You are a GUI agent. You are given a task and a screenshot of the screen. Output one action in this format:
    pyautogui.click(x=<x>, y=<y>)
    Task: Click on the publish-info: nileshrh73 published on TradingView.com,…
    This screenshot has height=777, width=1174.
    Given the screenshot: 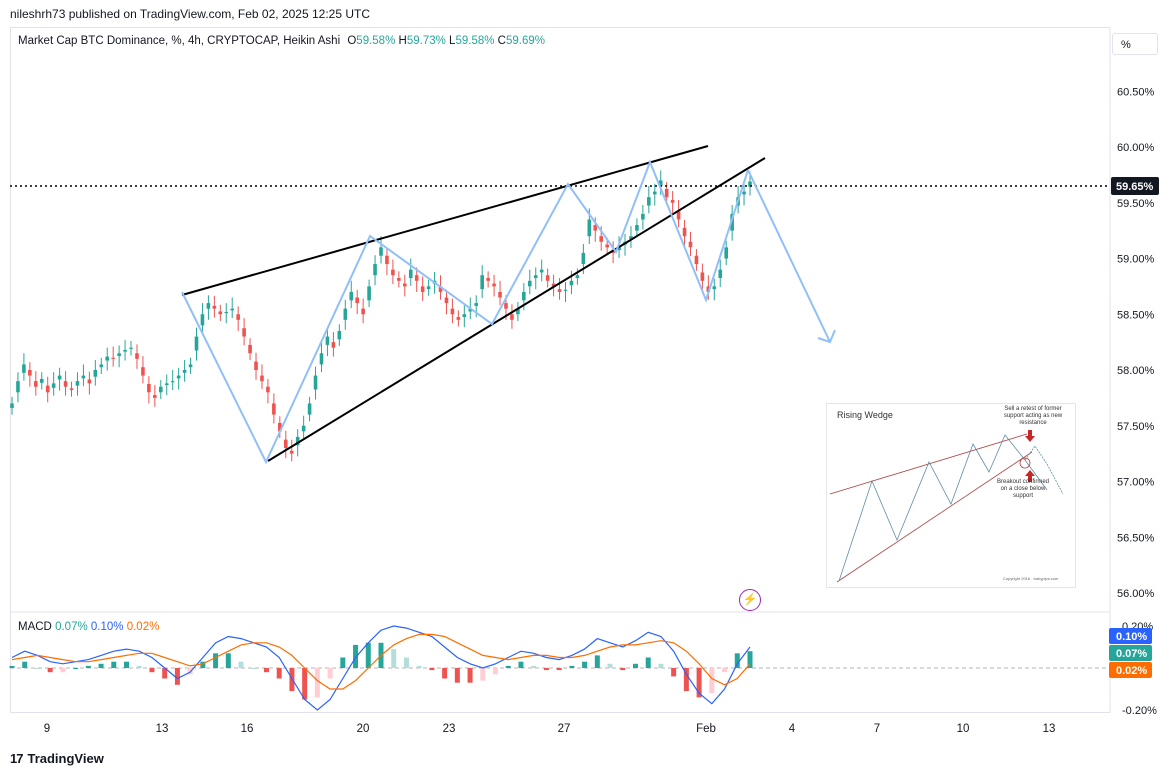 What is the action you would take?
    pyautogui.click(x=190, y=14)
    